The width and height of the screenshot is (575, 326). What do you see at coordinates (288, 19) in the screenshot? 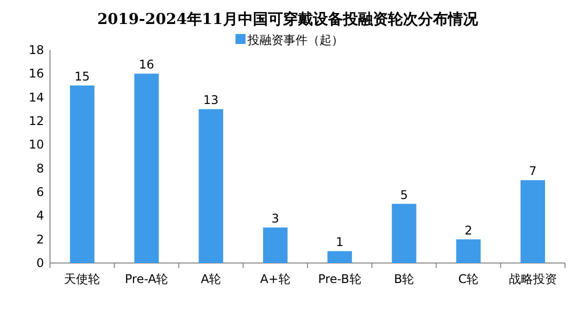
I see `chart-title: 2019-2024年11月中国可穿戴设备投融资轮次分布情况` at bounding box center [288, 19].